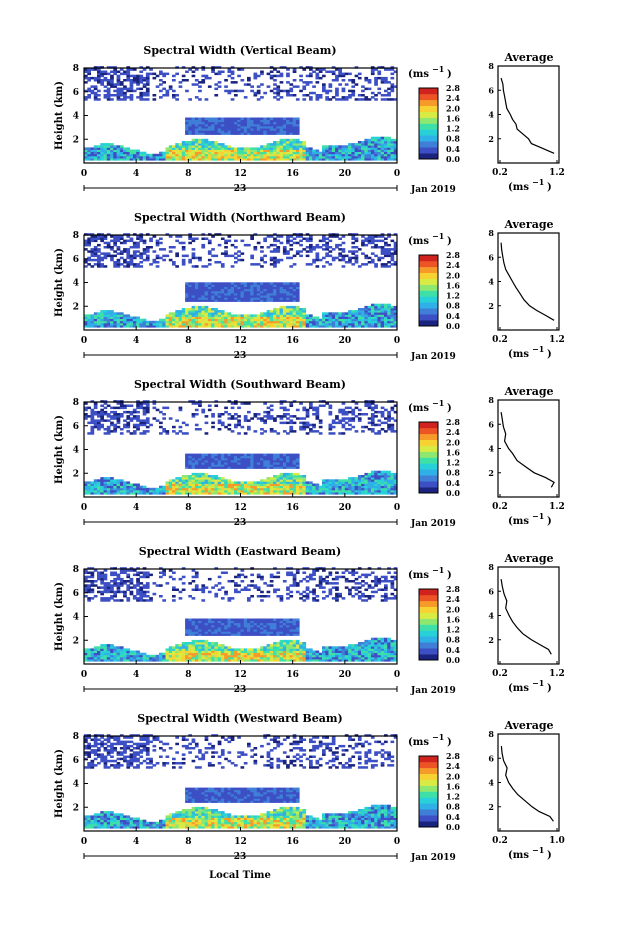  What do you see at coordinates (136, 341) in the screenshot?
I see `x-tick-label: 4` at bounding box center [136, 341].